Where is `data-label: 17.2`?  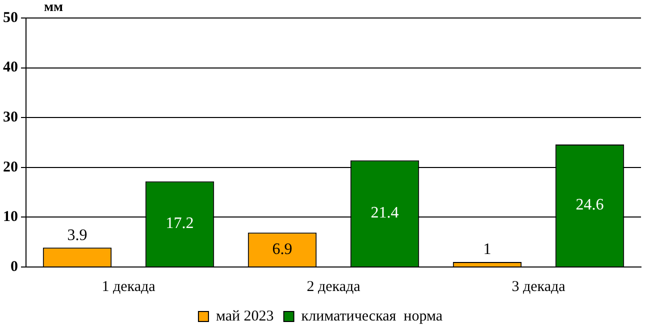 data-label: 17.2 is located at coordinates (180, 223).